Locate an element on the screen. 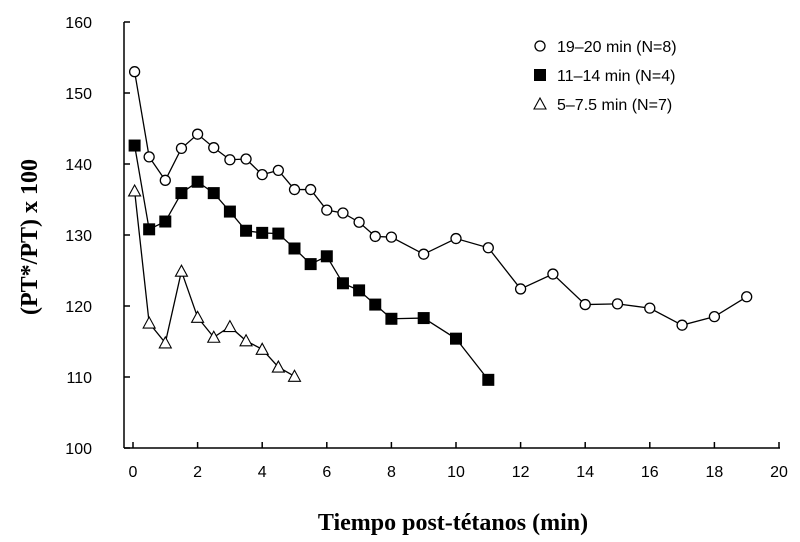 The image size is (800, 542). x-tick-label: 2 is located at coordinates (197, 472).